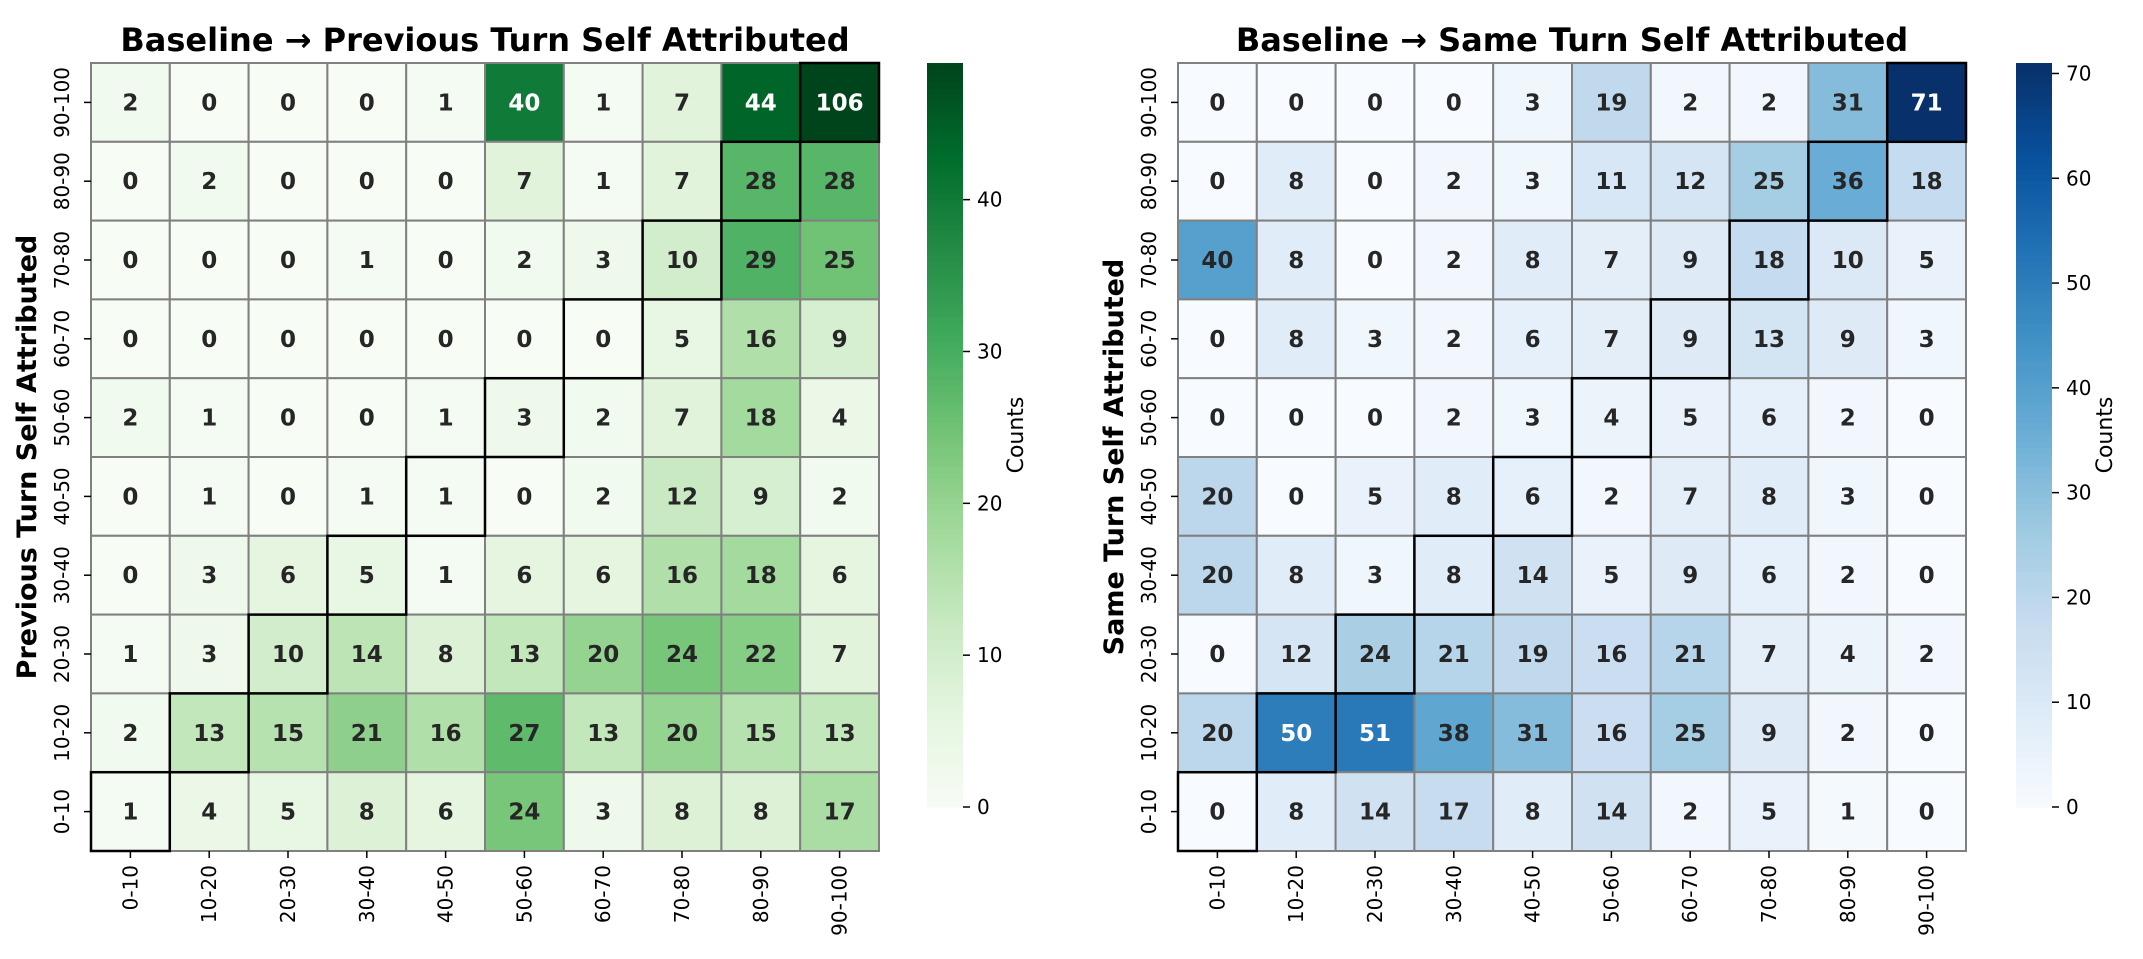  What do you see at coordinates (1926, 102) in the screenshot?
I see `heatmap-2-diagonal-outline` at bounding box center [1926, 102].